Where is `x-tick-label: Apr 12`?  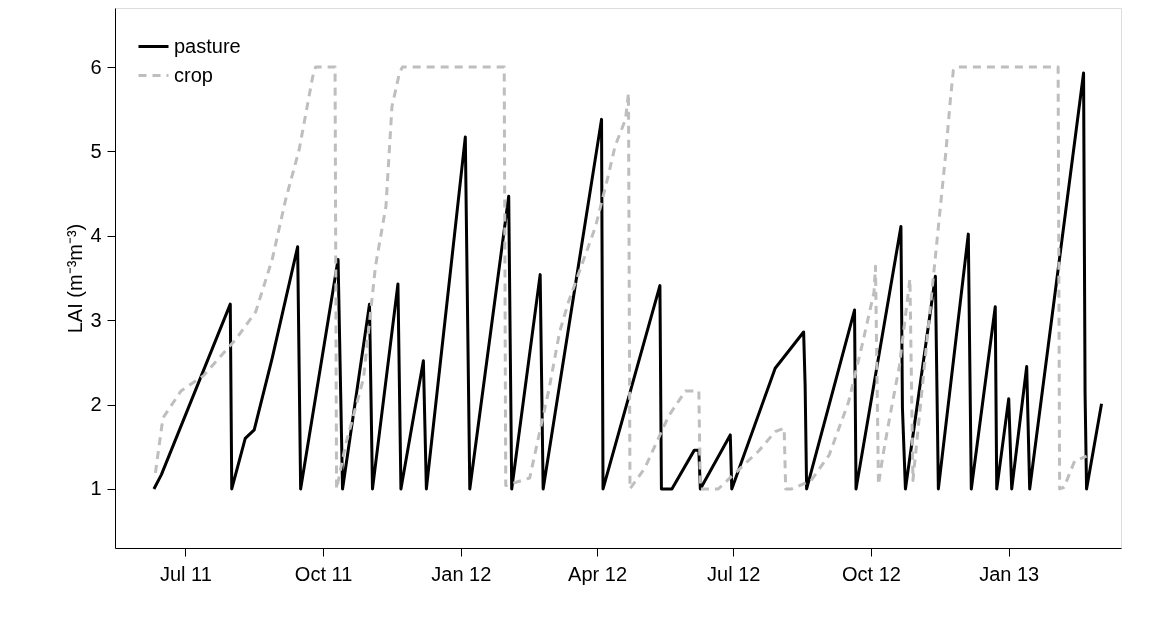 x-tick-label: Apr 12 is located at coordinates (598, 573).